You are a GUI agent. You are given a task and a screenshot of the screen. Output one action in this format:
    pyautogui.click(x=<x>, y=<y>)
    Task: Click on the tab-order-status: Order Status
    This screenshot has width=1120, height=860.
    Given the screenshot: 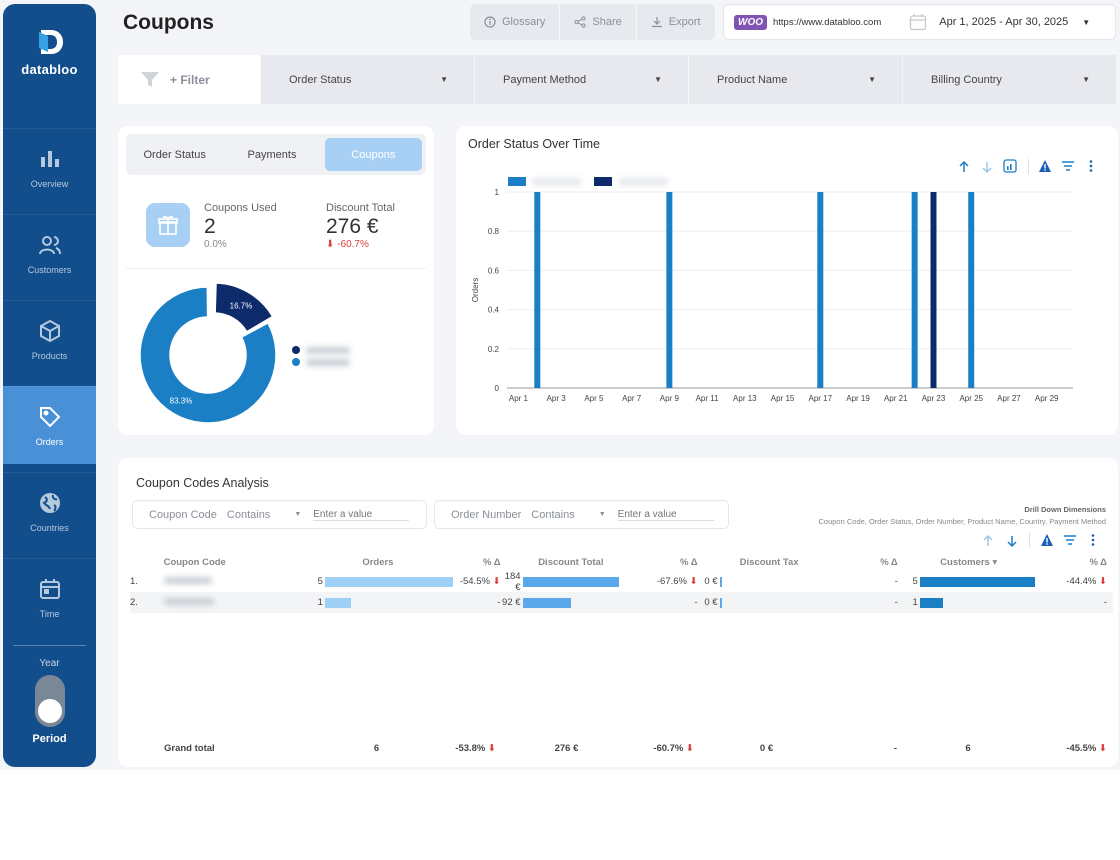 What is the action you would take?
    pyautogui.click(x=174, y=154)
    